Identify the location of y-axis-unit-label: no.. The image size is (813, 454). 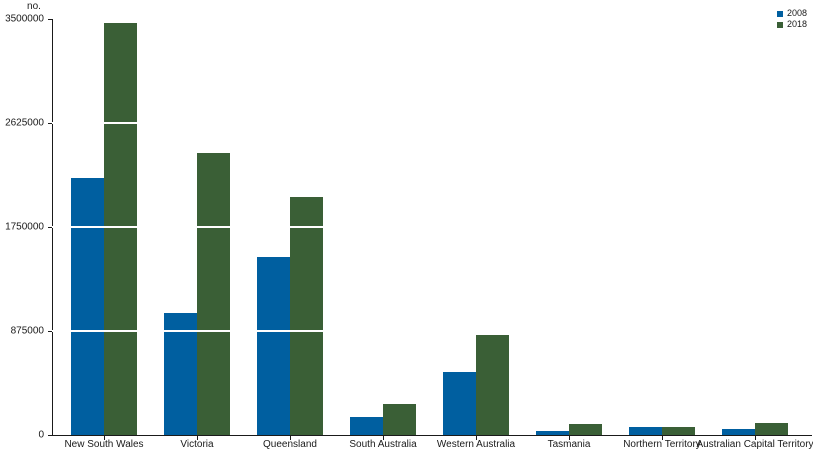
(34, 6).